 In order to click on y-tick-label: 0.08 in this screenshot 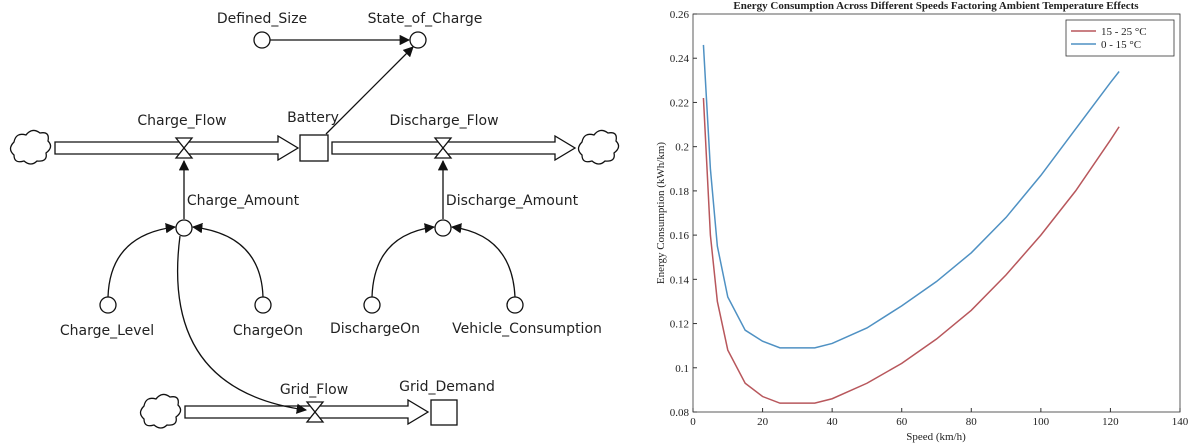, I will do `click(680, 413)`.